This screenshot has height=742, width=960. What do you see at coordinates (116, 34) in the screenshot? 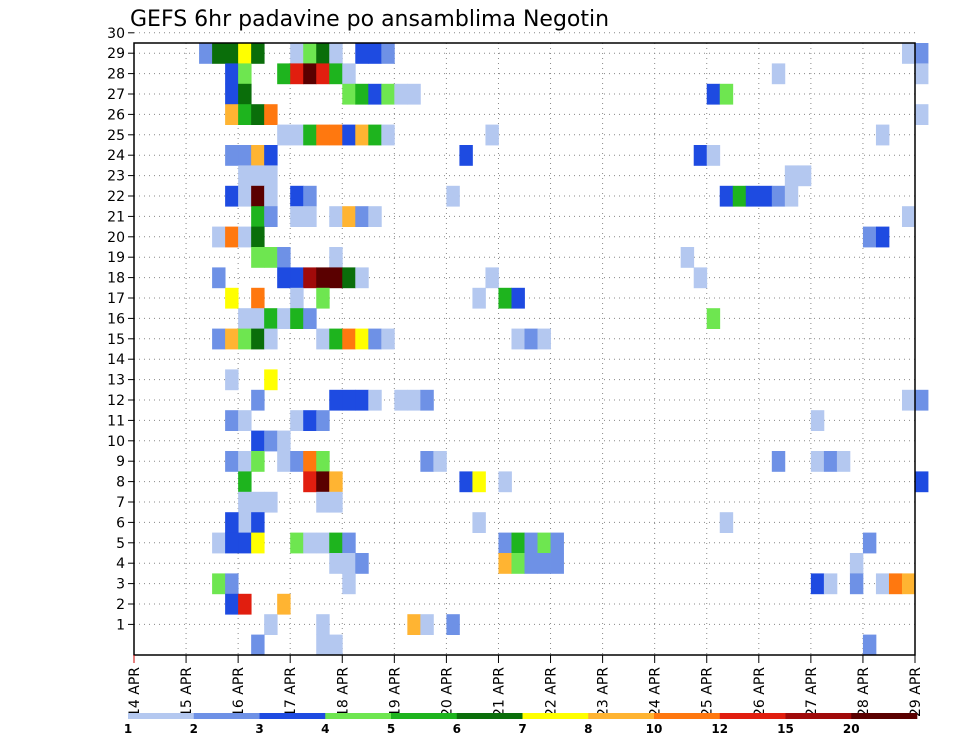
I see `y-tick-label: 30` at bounding box center [116, 34].